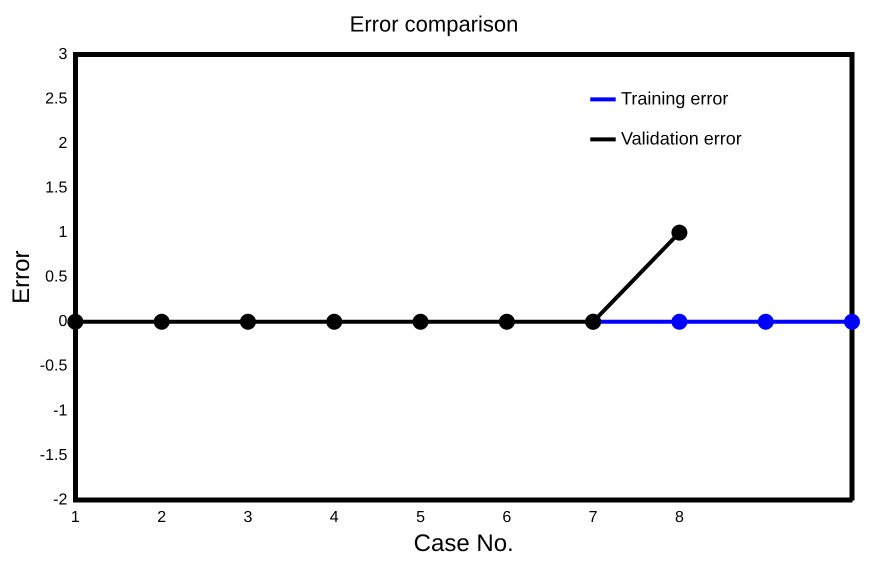 The height and width of the screenshot is (567, 882). I want to click on y-tick-label: -1.5, so click(54, 455).